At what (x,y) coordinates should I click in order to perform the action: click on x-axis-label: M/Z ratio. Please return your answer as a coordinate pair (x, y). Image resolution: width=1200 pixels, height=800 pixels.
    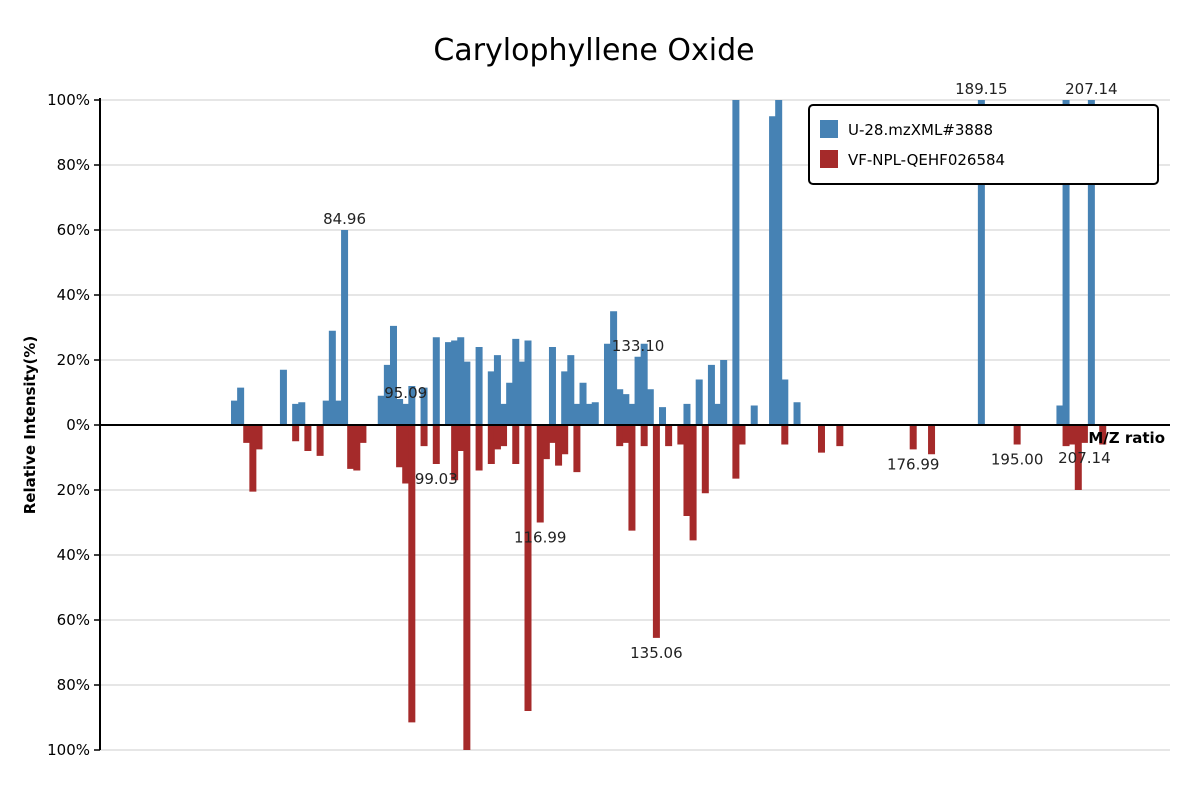
    Looking at the image, I should click on (1126, 438).